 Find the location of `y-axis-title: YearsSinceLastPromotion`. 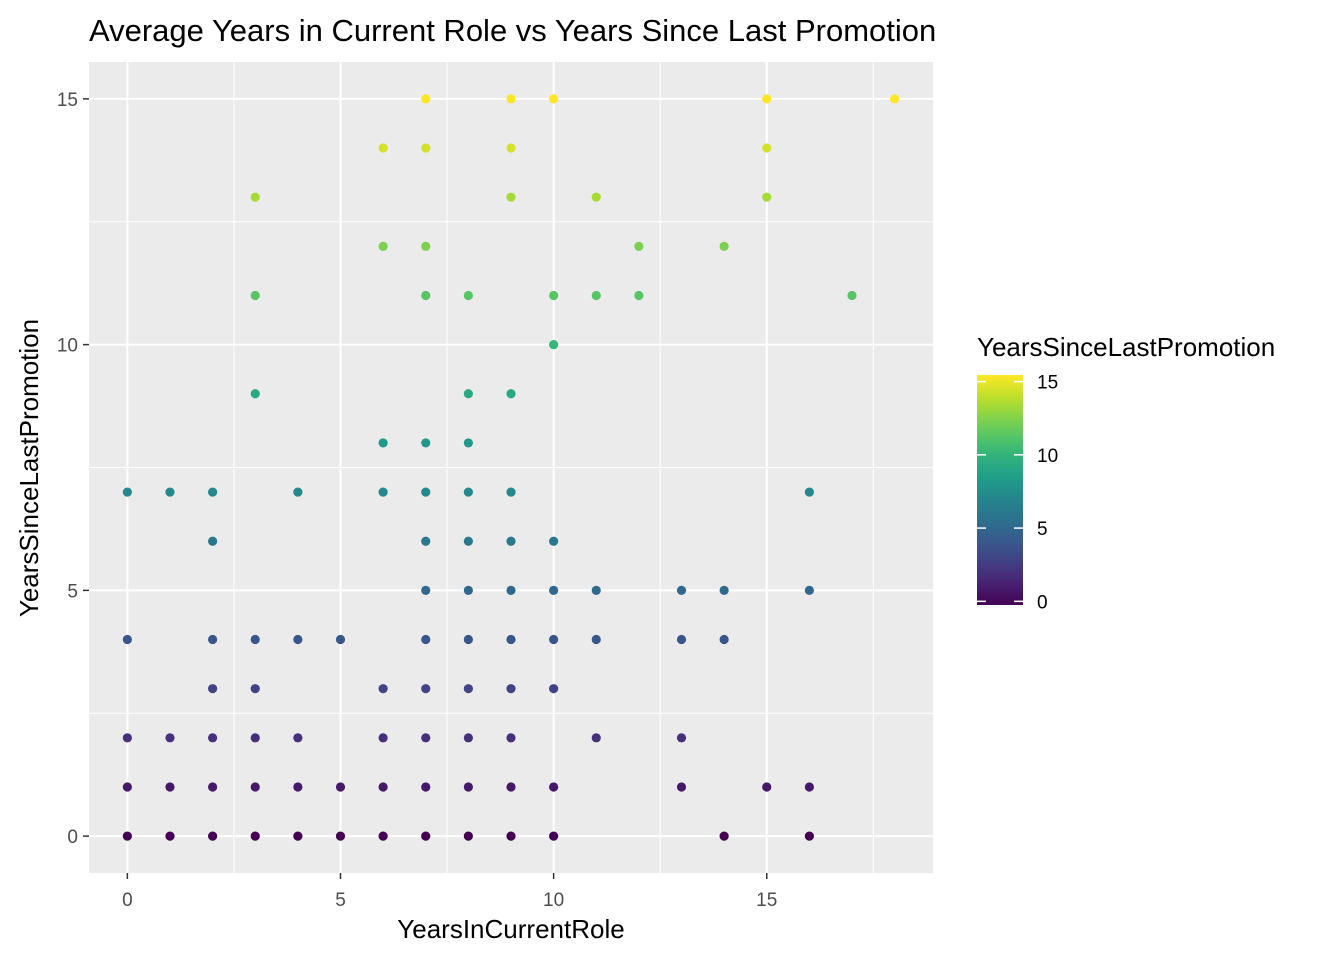

y-axis-title: YearsSinceLastPromotion is located at coordinates (29, 468).